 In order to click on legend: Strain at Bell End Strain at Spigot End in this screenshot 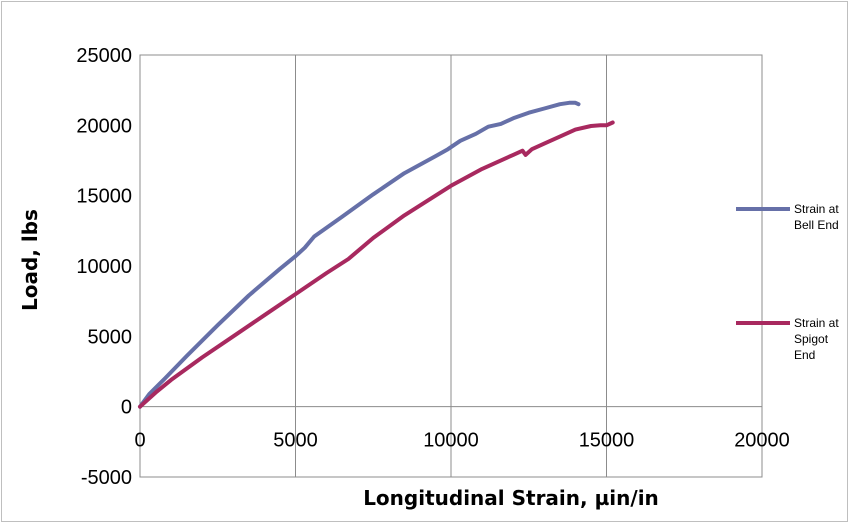, I will do `click(787, 282)`.